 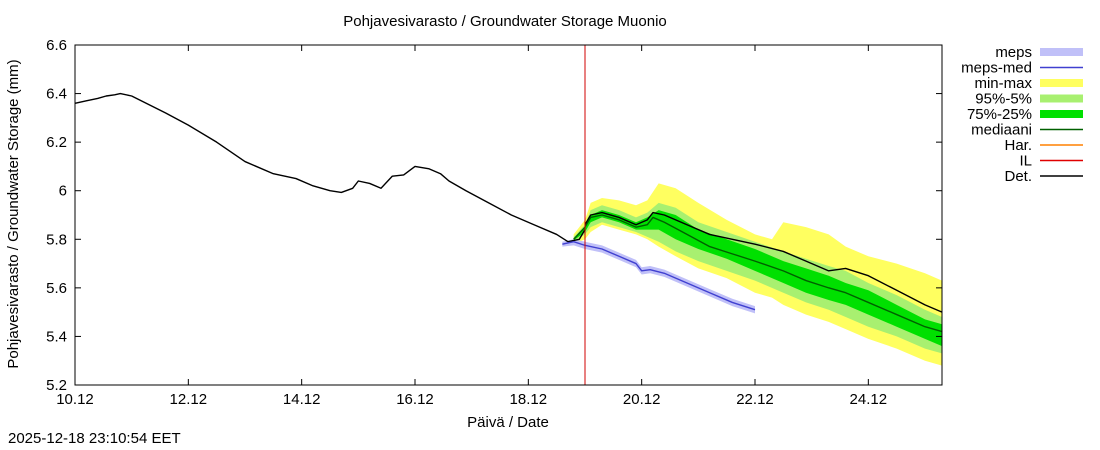 What do you see at coordinates (763, 262) in the screenshot?
I see `series-det-forecast` at bounding box center [763, 262].